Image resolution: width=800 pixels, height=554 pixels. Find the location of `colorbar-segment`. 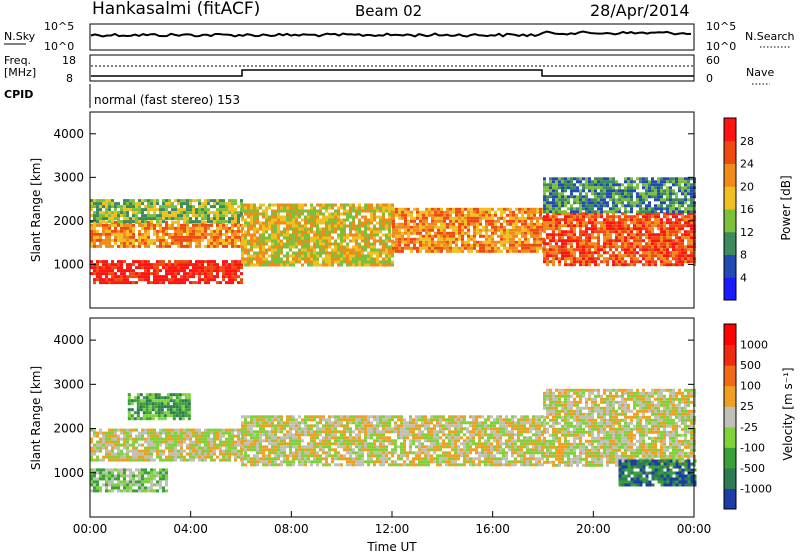

colorbar-segment is located at coordinates (730, 243).